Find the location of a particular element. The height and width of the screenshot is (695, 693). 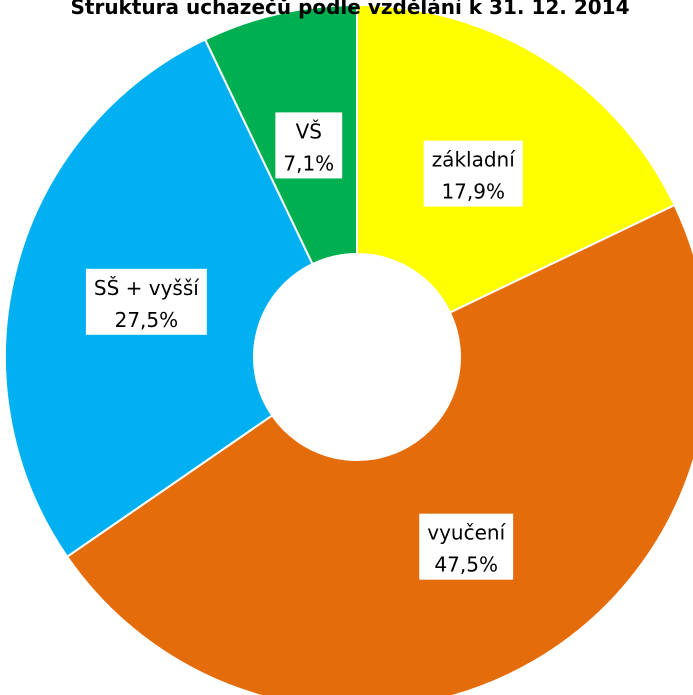

value-label: 47,5% is located at coordinates (466, 565).